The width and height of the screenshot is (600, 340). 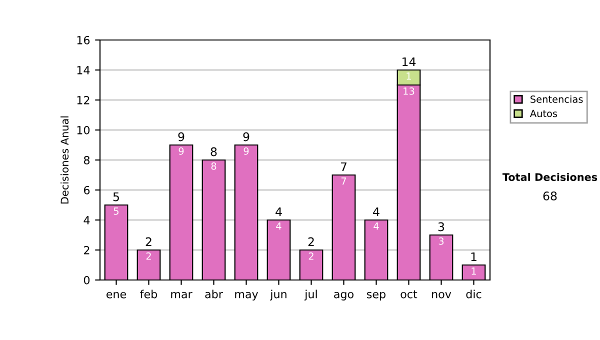 What do you see at coordinates (149, 294) in the screenshot?
I see `x-tick-label: feb` at bounding box center [149, 294].